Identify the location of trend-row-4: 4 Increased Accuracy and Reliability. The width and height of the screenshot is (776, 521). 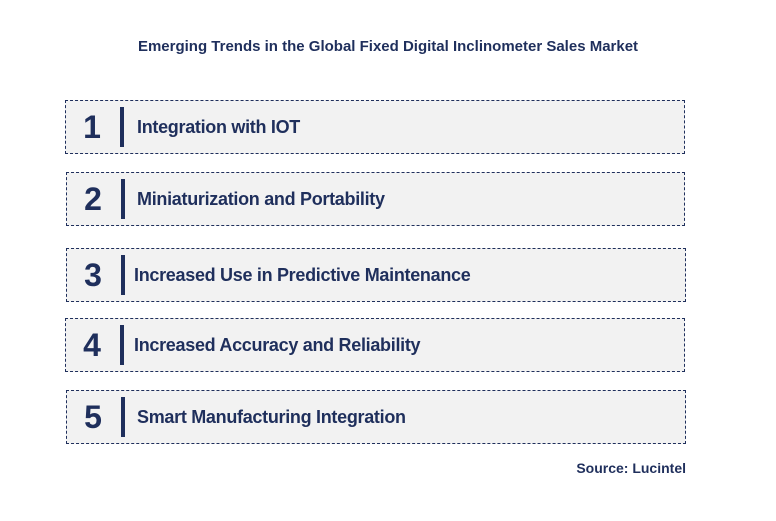
(375, 345).